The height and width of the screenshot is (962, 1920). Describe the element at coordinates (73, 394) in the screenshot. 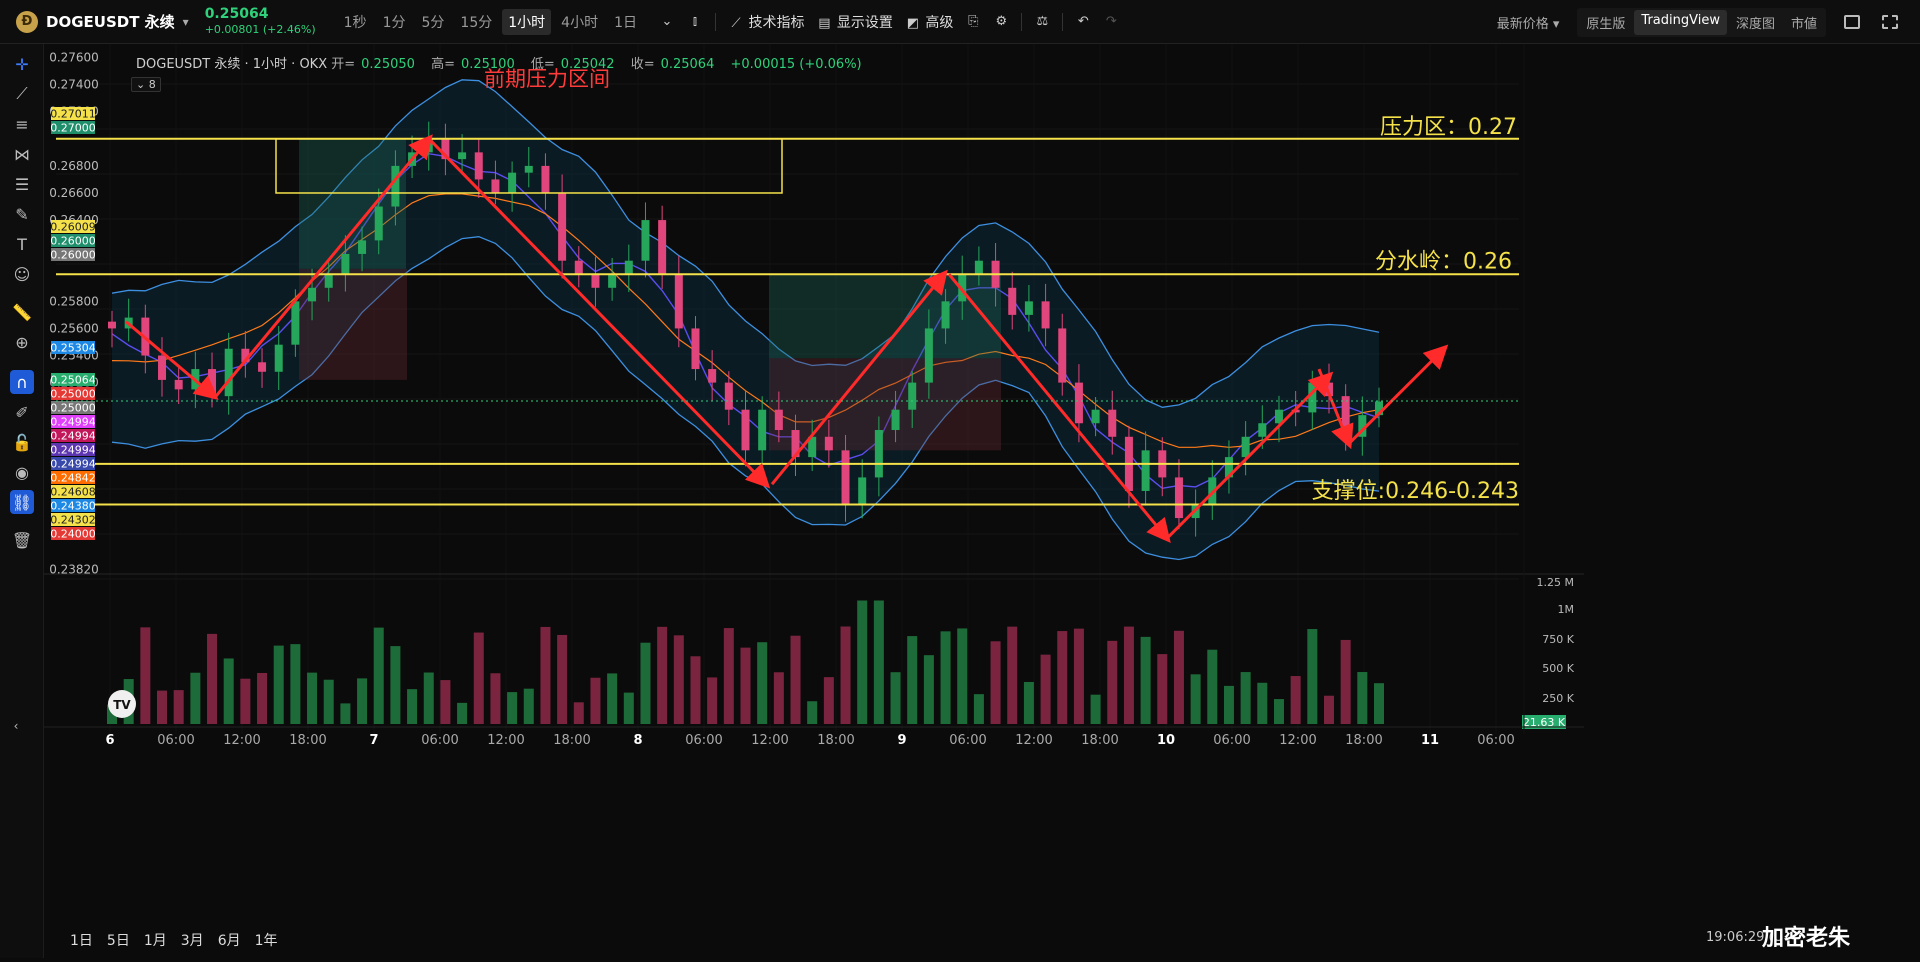

I see `price-badge: 0.25000` at that location.